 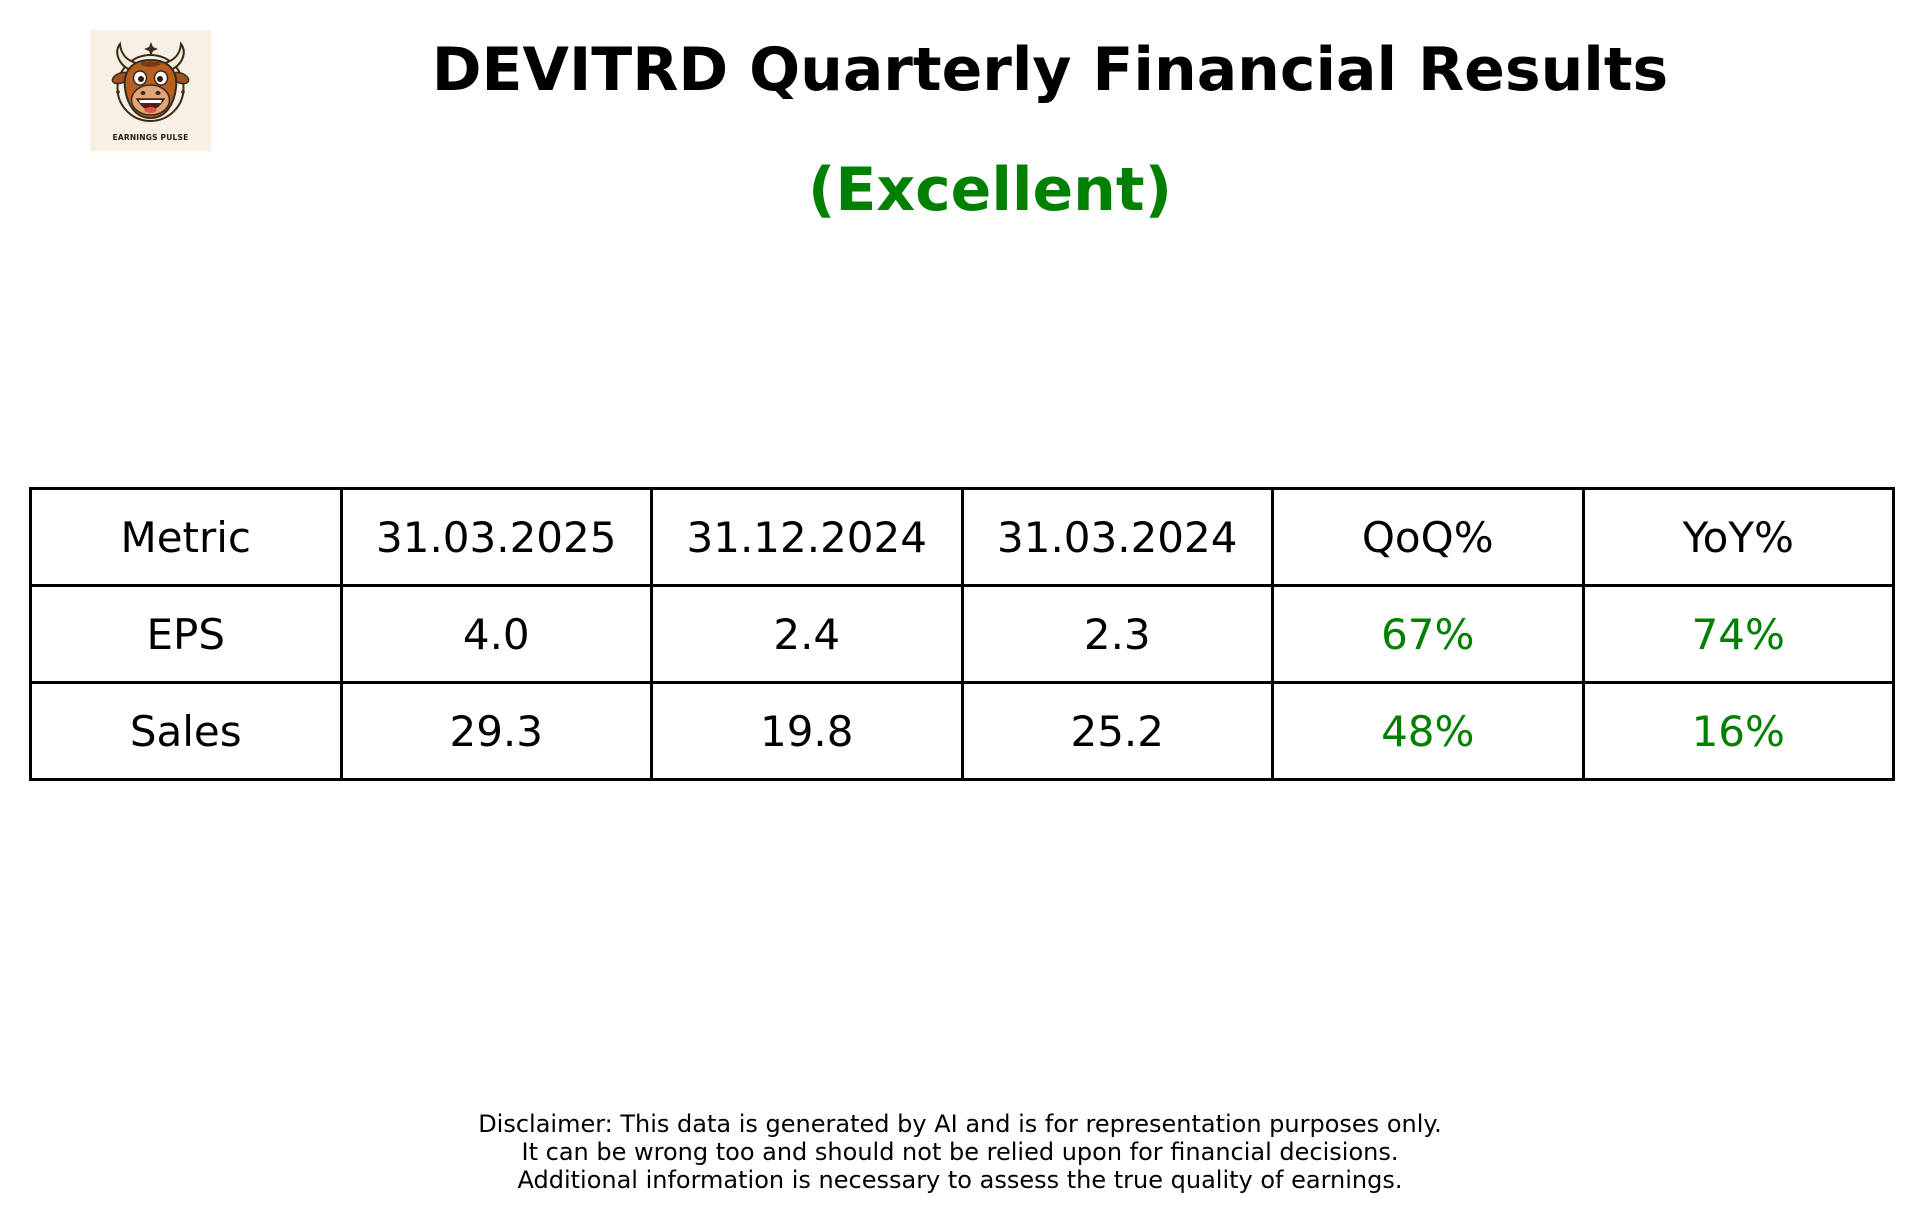 I want to click on value-cell: 2.4, so click(x=807, y=634).